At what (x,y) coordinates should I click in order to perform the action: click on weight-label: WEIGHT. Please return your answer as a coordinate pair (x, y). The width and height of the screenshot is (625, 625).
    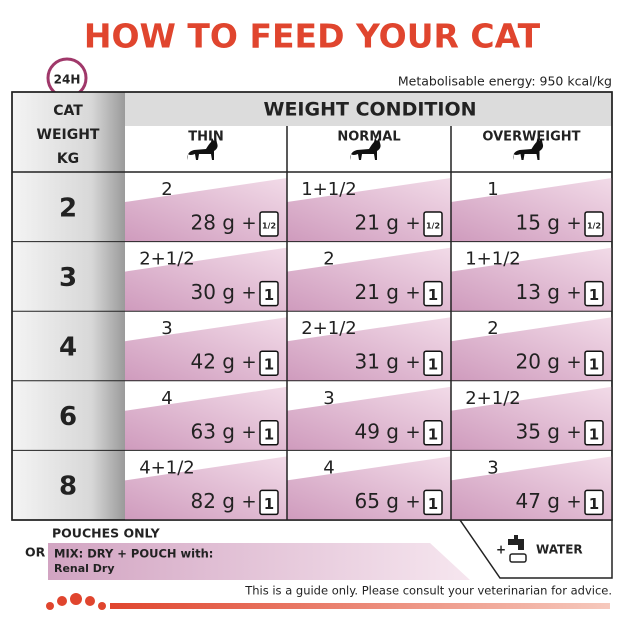
    Looking at the image, I should click on (68, 135).